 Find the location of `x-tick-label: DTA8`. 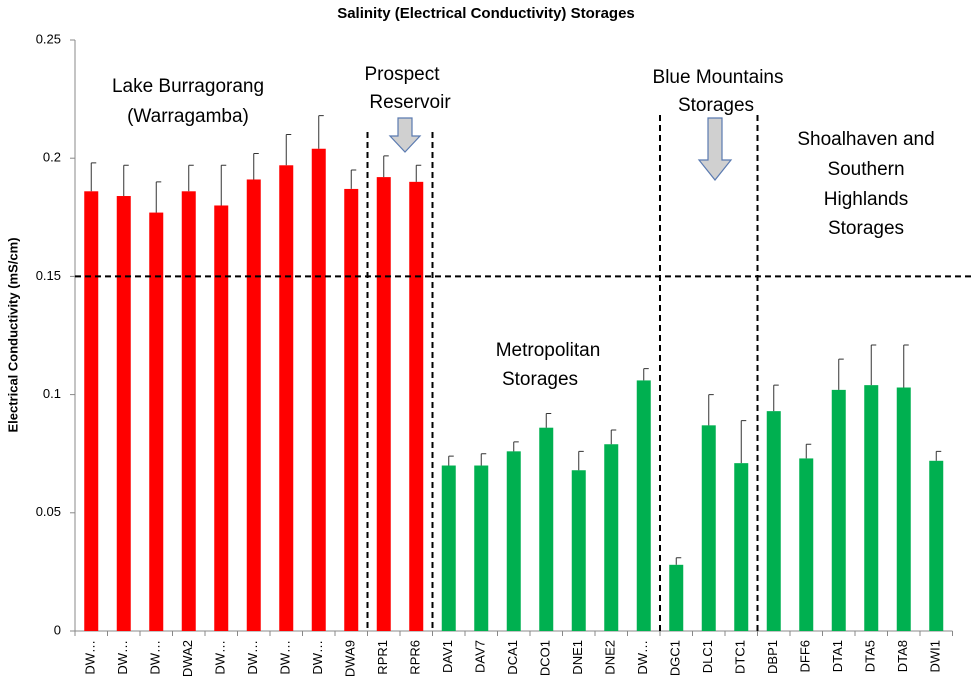

x-tick-label: DTA8 is located at coordinates (902, 656).